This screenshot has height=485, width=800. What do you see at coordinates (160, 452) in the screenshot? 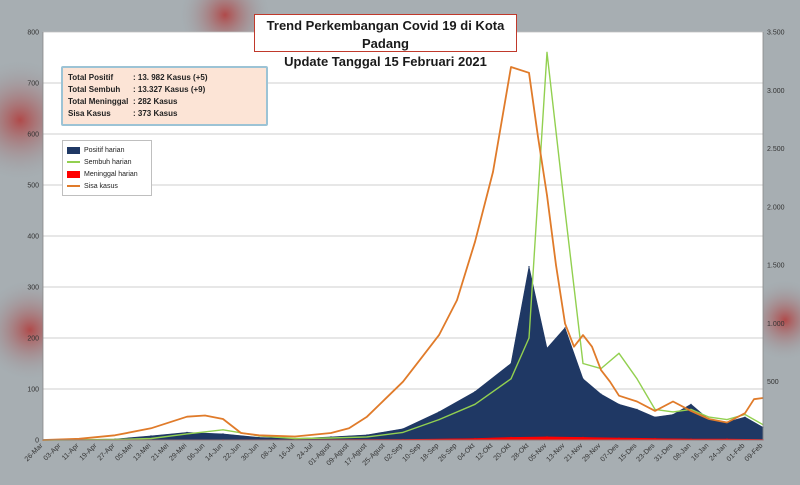
I see `x-tick-label: 21-Mei` at bounding box center [160, 452].